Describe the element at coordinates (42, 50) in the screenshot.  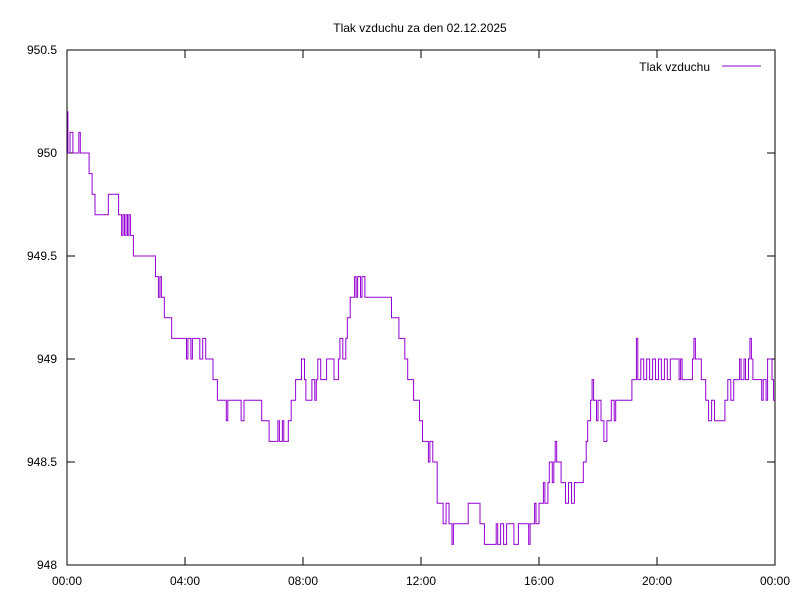
I see `y-tick-label: 950.5` at that location.